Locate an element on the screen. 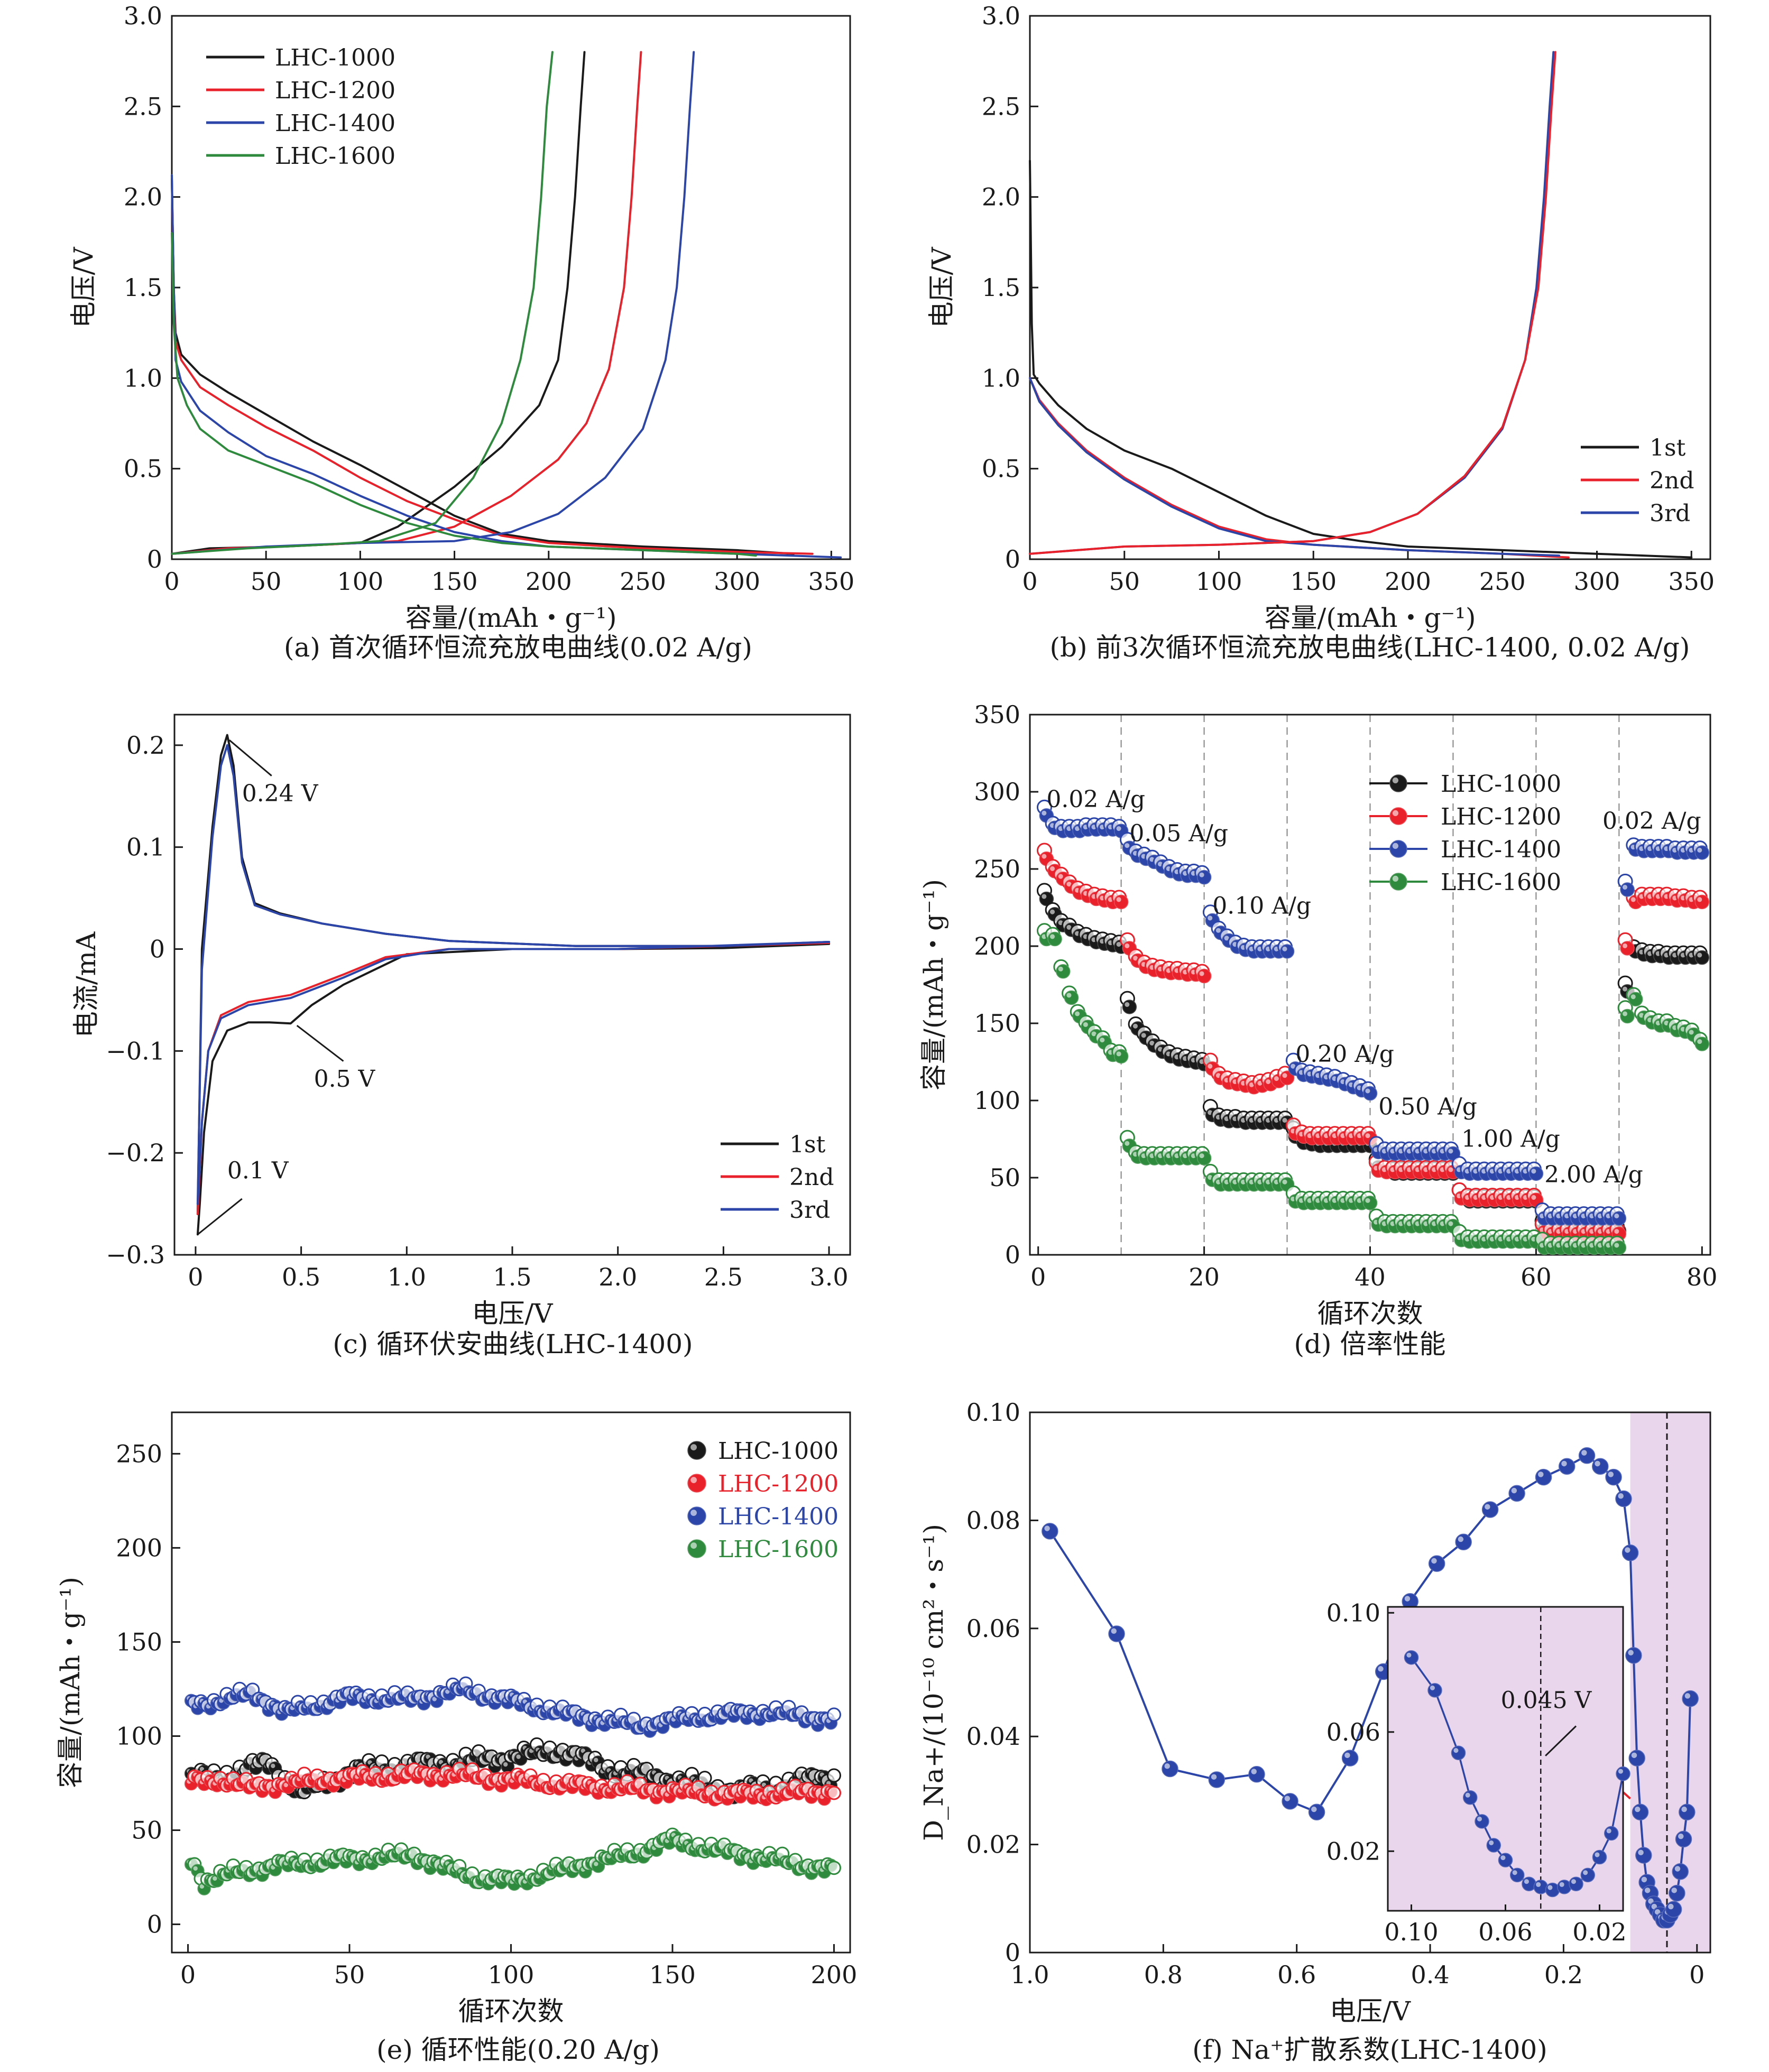 Image resolution: width=1769 pixels, height=2072 pixels. panel-caption: (b) 前3次循环恒流充放电曲线(LHC-1400, 0.02 A/g) is located at coordinates (1370, 647).